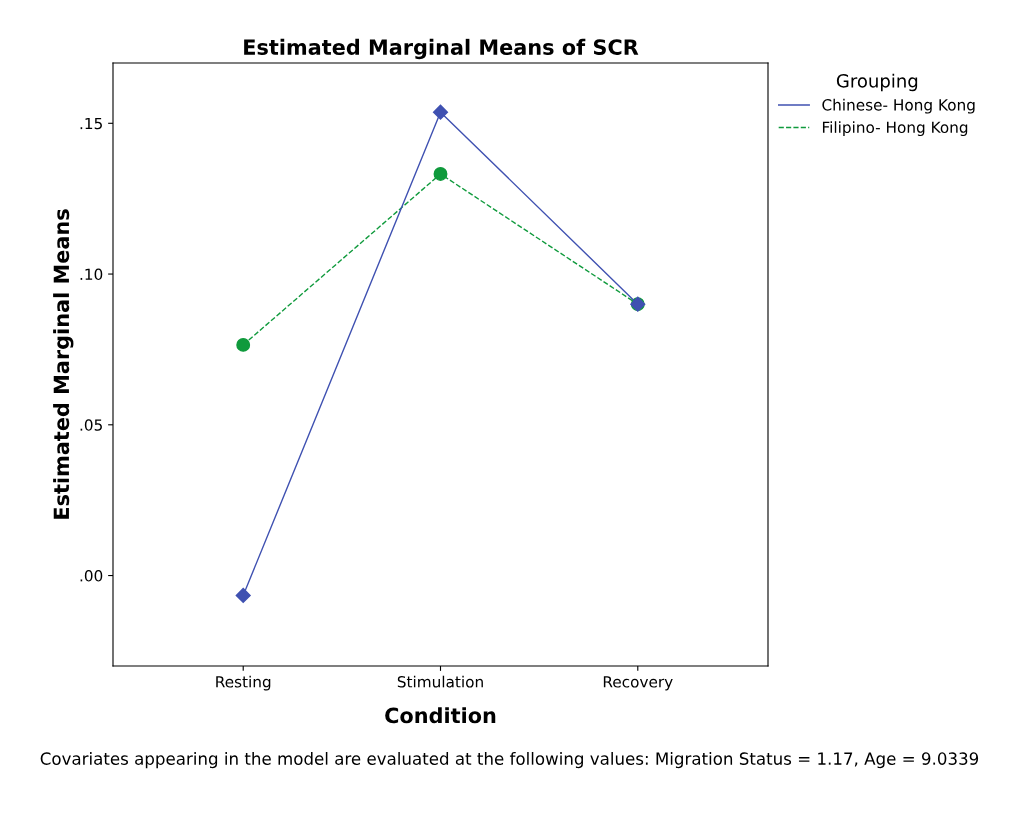  Describe the element at coordinates (895, 129) in the screenshot. I see `legend-label: Filipino- Hong Kong` at that location.